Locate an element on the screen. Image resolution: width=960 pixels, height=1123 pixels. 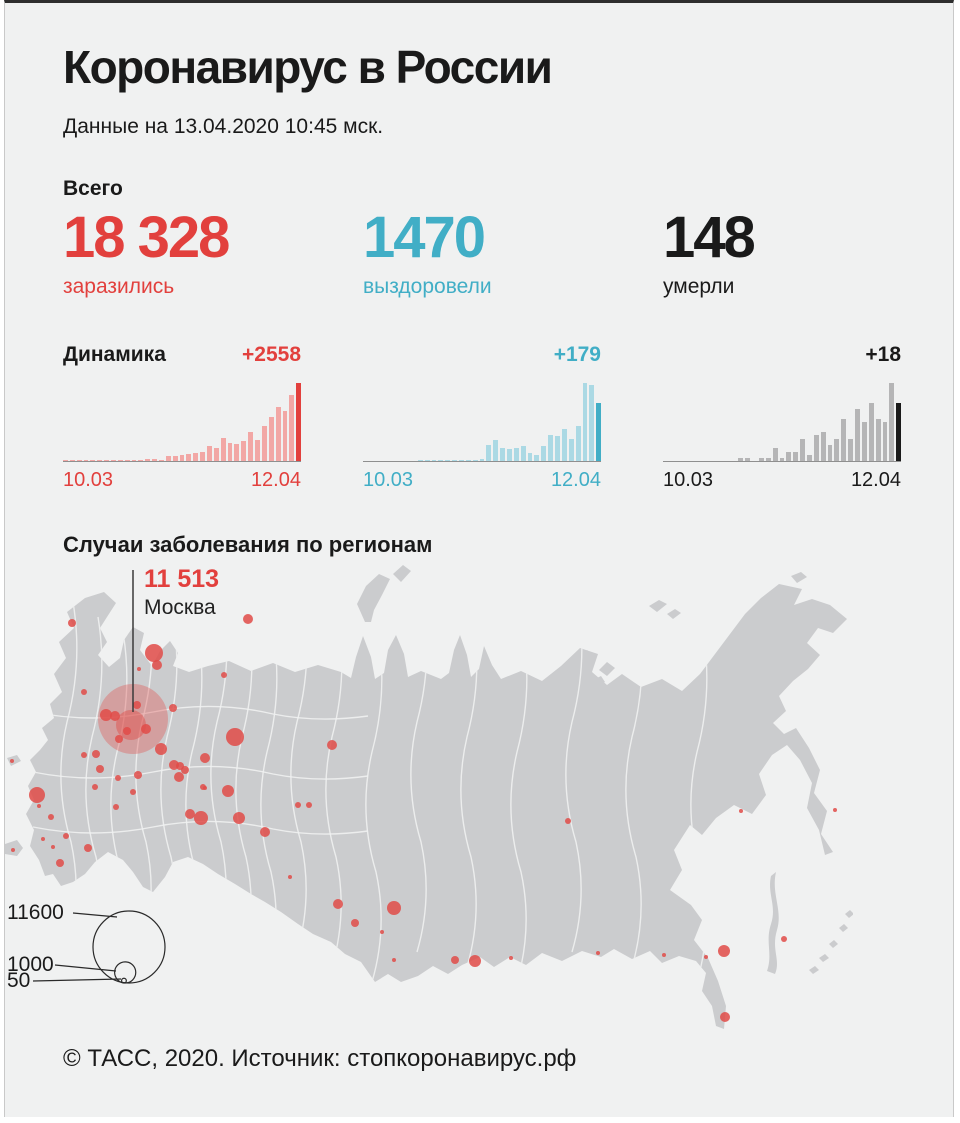
charts-row: 10.03 12.04 10.03 12.04 10.03 12.04 is located at coordinates (482, 429).